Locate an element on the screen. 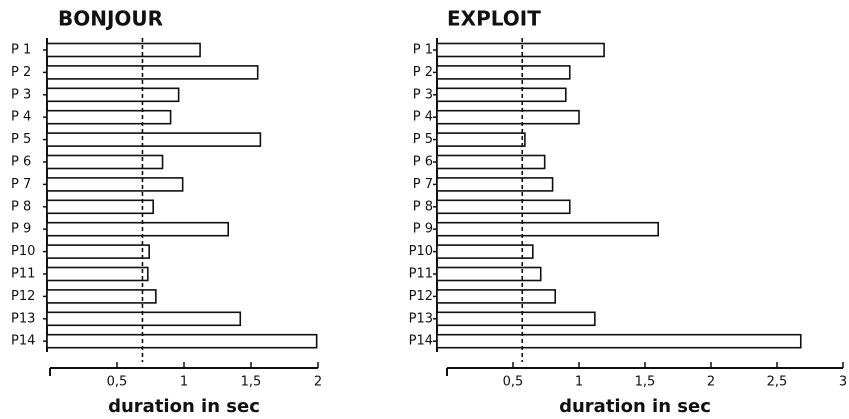 This screenshot has width=849, height=419. x-tick-label: 3 is located at coordinates (843, 382).